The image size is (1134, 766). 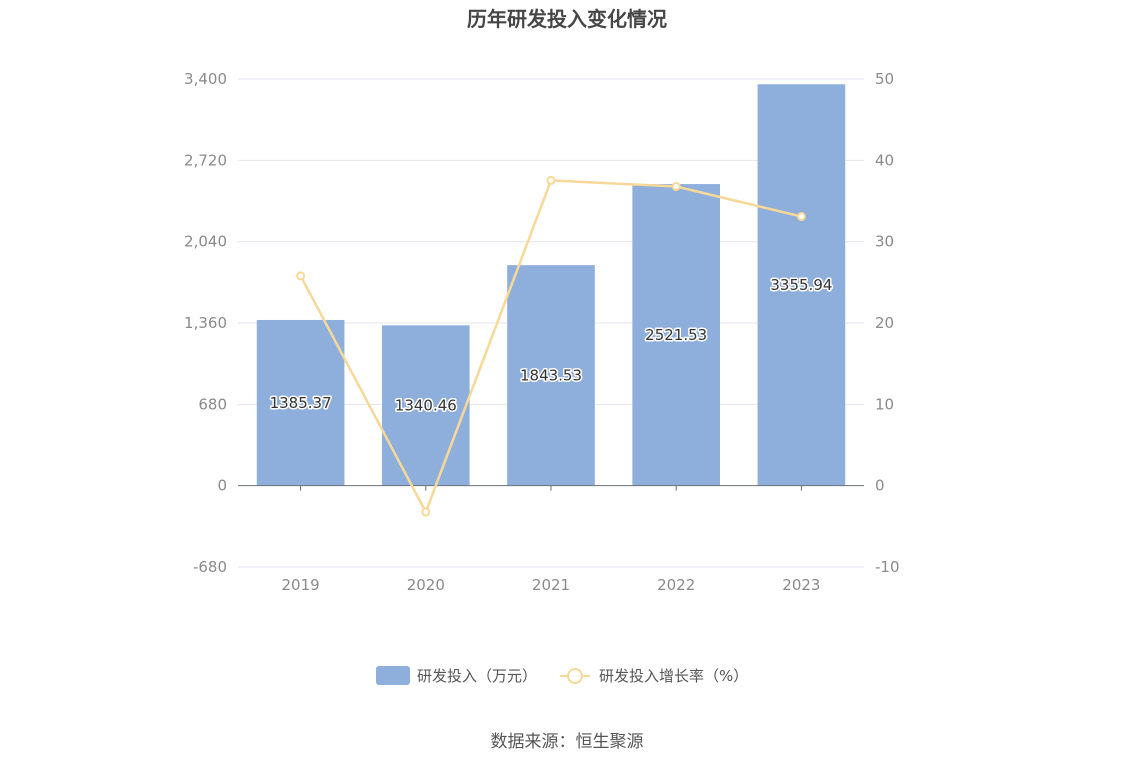 What do you see at coordinates (393, 675) in the screenshot?
I see `legend-bar-swatch` at bounding box center [393, 675].